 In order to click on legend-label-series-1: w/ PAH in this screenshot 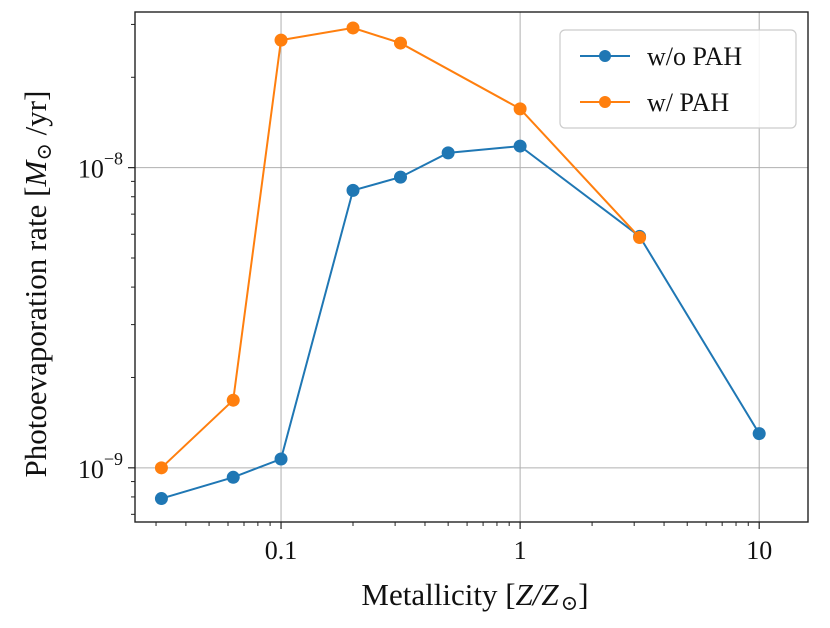, I will do `click(688, 102)`.